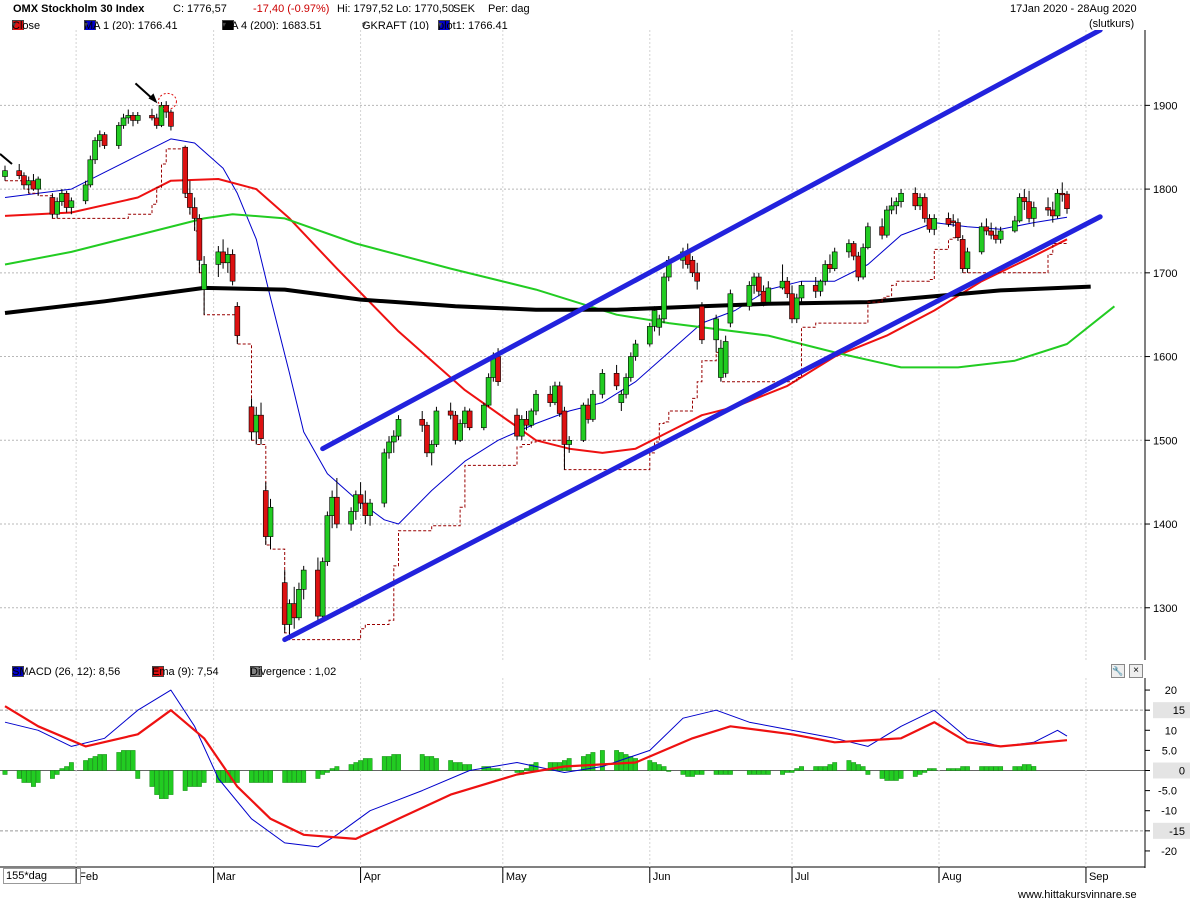  Describe the element at coordinates (88, 877) in the screenshot. I see `x-tick-label: Feb` at that location.